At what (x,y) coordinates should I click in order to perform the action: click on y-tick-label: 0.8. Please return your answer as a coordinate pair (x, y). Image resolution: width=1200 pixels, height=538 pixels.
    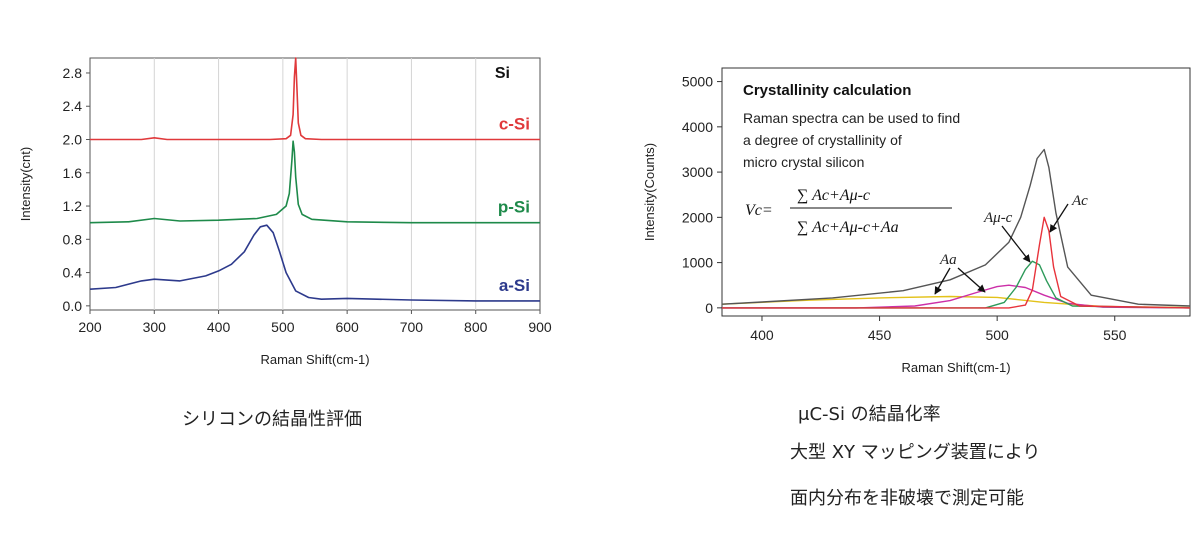
    Looking at the image, I should click on (73, 239).